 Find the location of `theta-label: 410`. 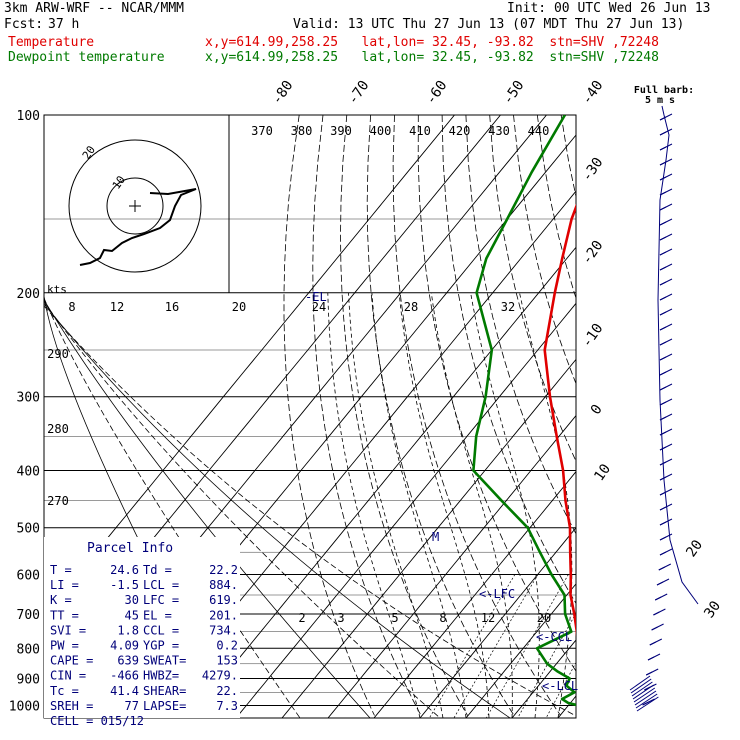

theta-label: 410 is located at coordinates (420, 131).